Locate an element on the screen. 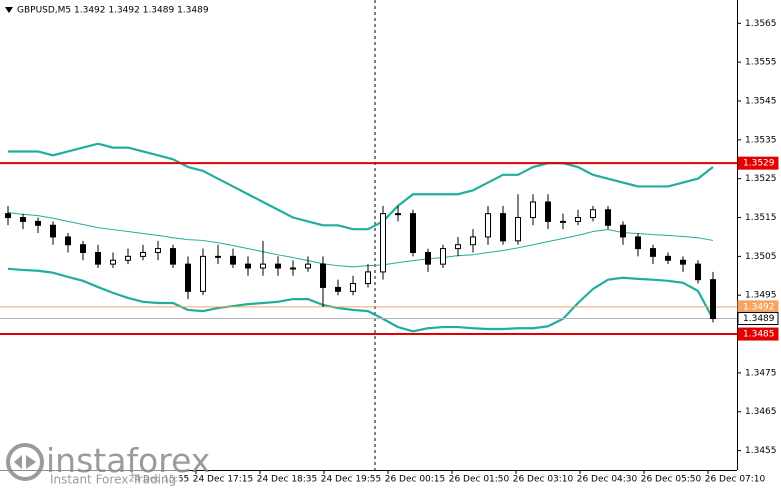  y-tick-label: 1.3505 is located at coordinates (761, 257).